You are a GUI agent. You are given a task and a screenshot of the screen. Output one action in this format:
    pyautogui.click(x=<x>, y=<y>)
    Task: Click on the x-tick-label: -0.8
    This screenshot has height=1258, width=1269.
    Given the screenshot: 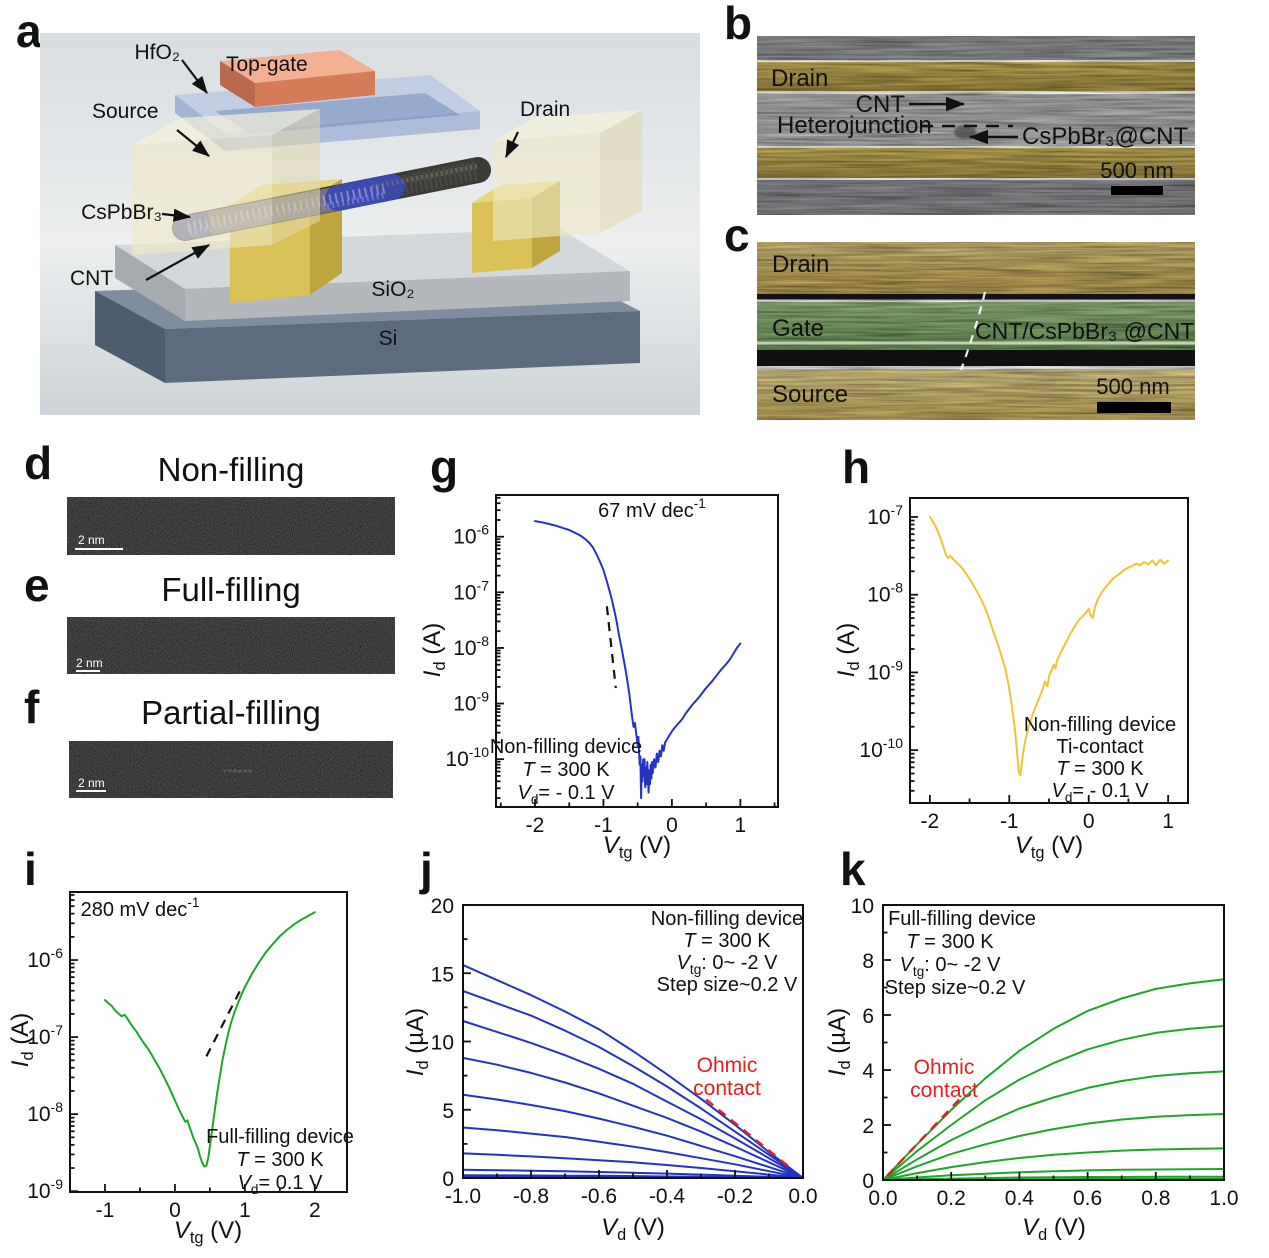 What is the action you would take?
    pyautogui.click(x=531, y=1196)
    